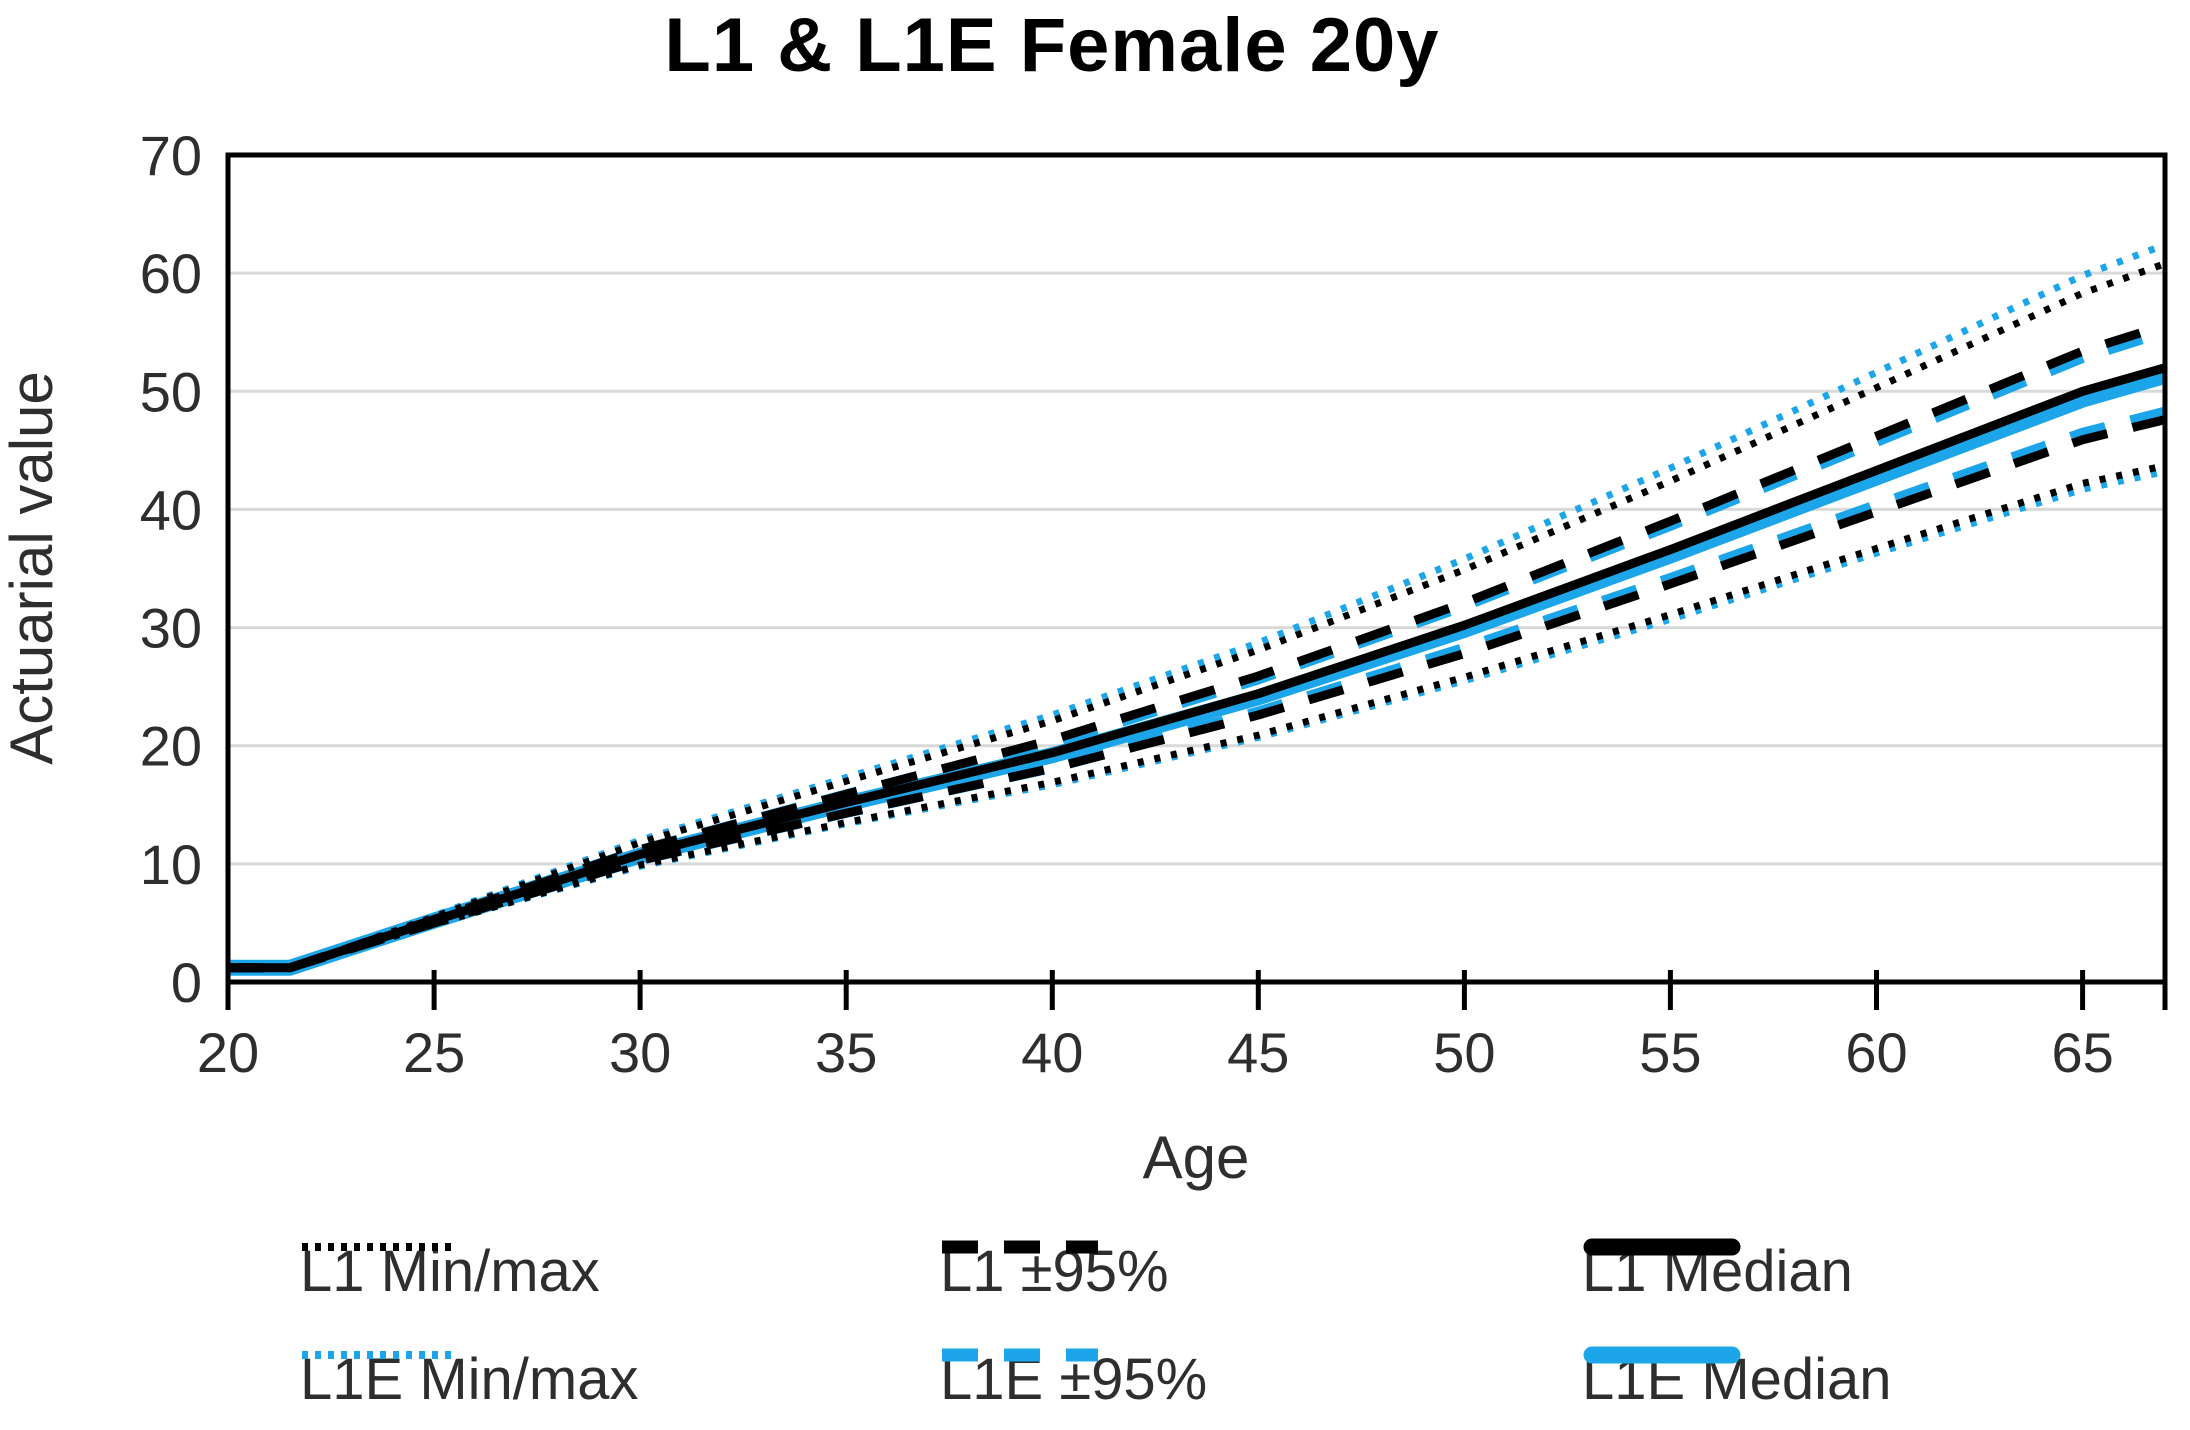 Image resolution: width=2190 pixels, height=1430 pixels. What do you see at coordinates (1052, 1052) in the screenshot?
I see `x-tick-label: 40` at bounding box center [1052, 1052].